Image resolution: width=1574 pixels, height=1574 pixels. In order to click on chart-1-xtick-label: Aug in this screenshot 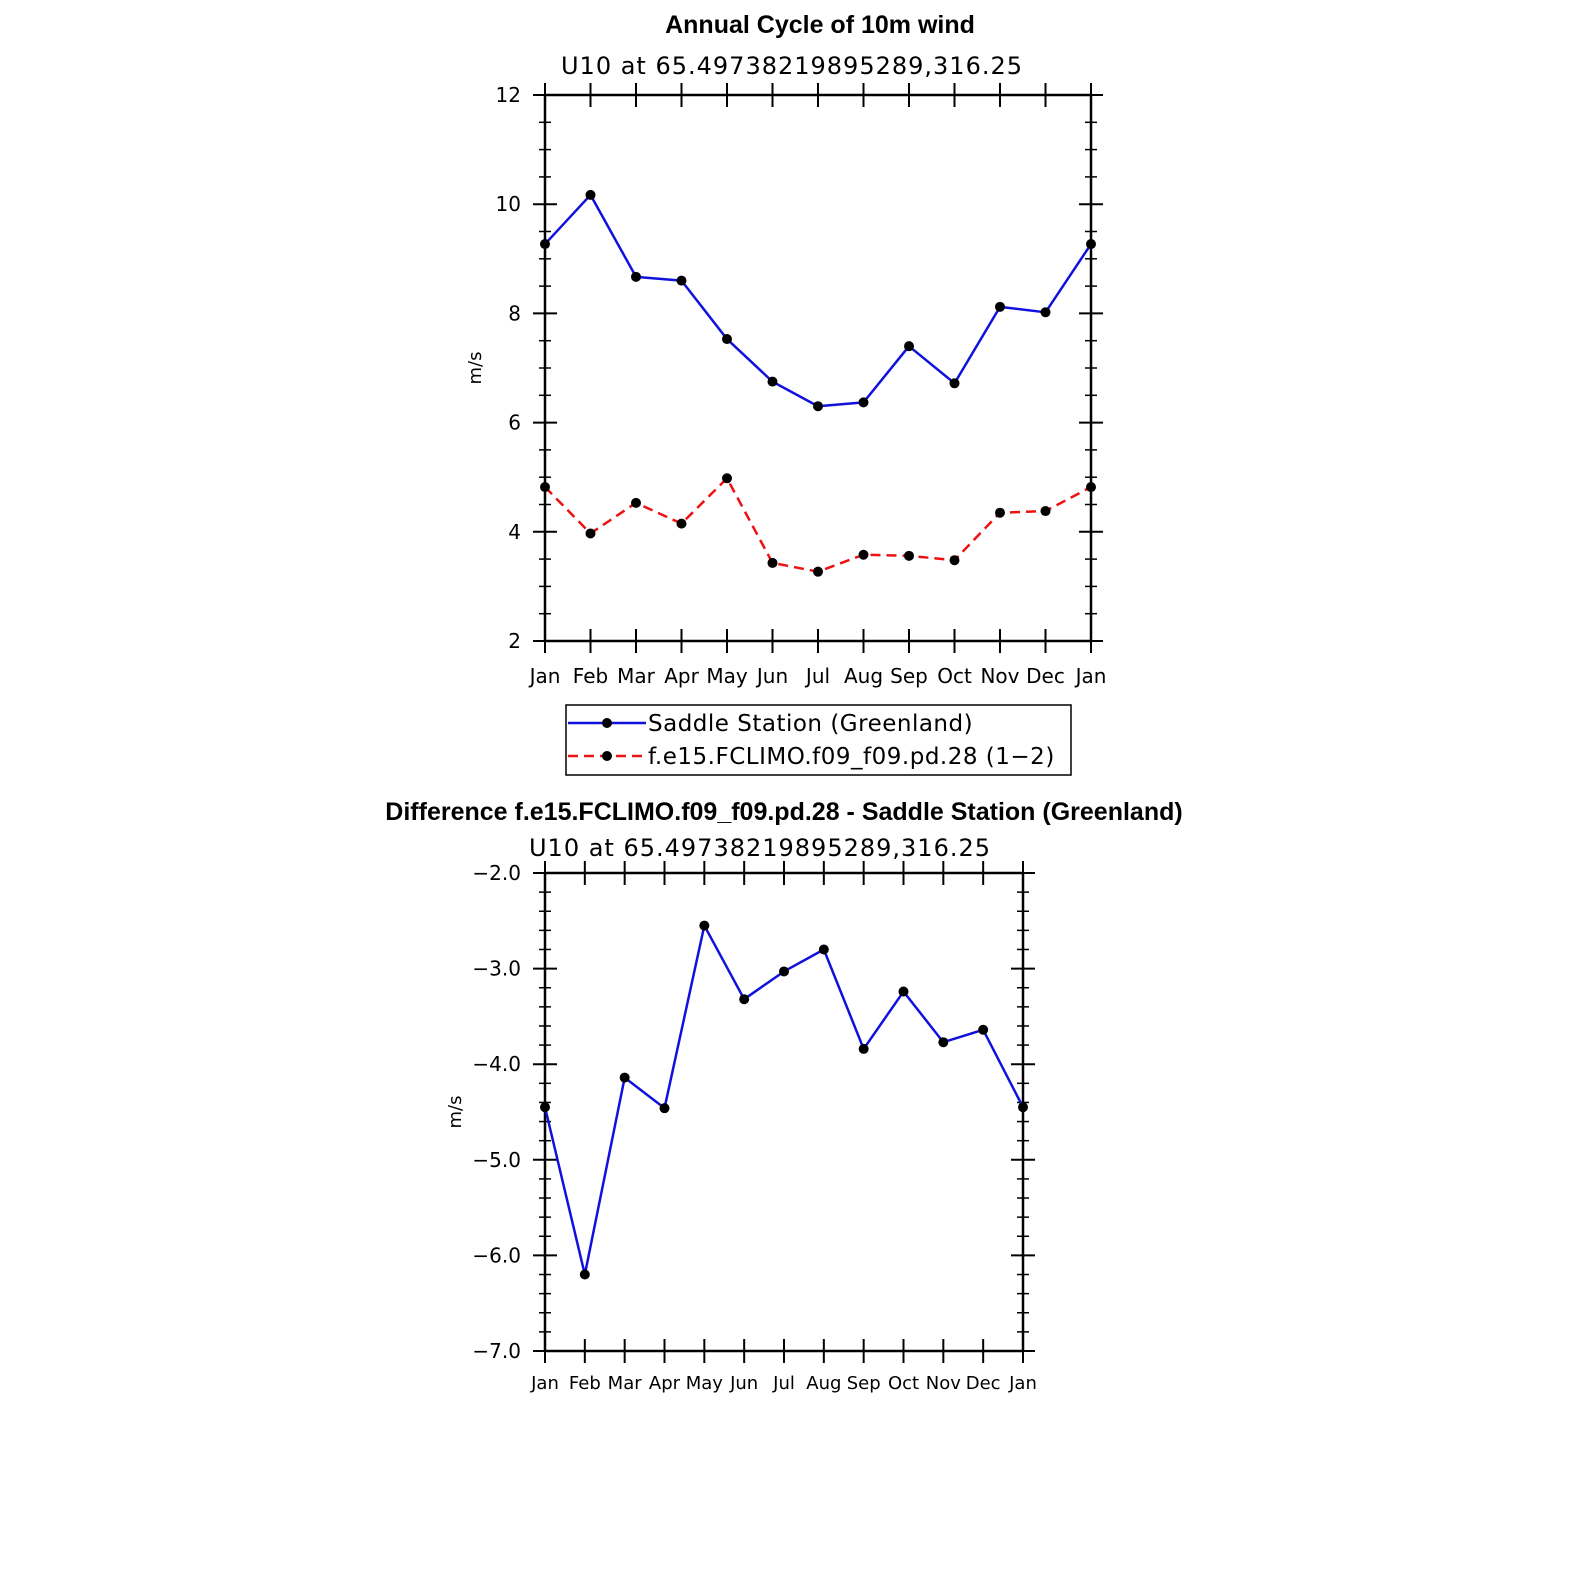, I will do `click(863, 676)`.